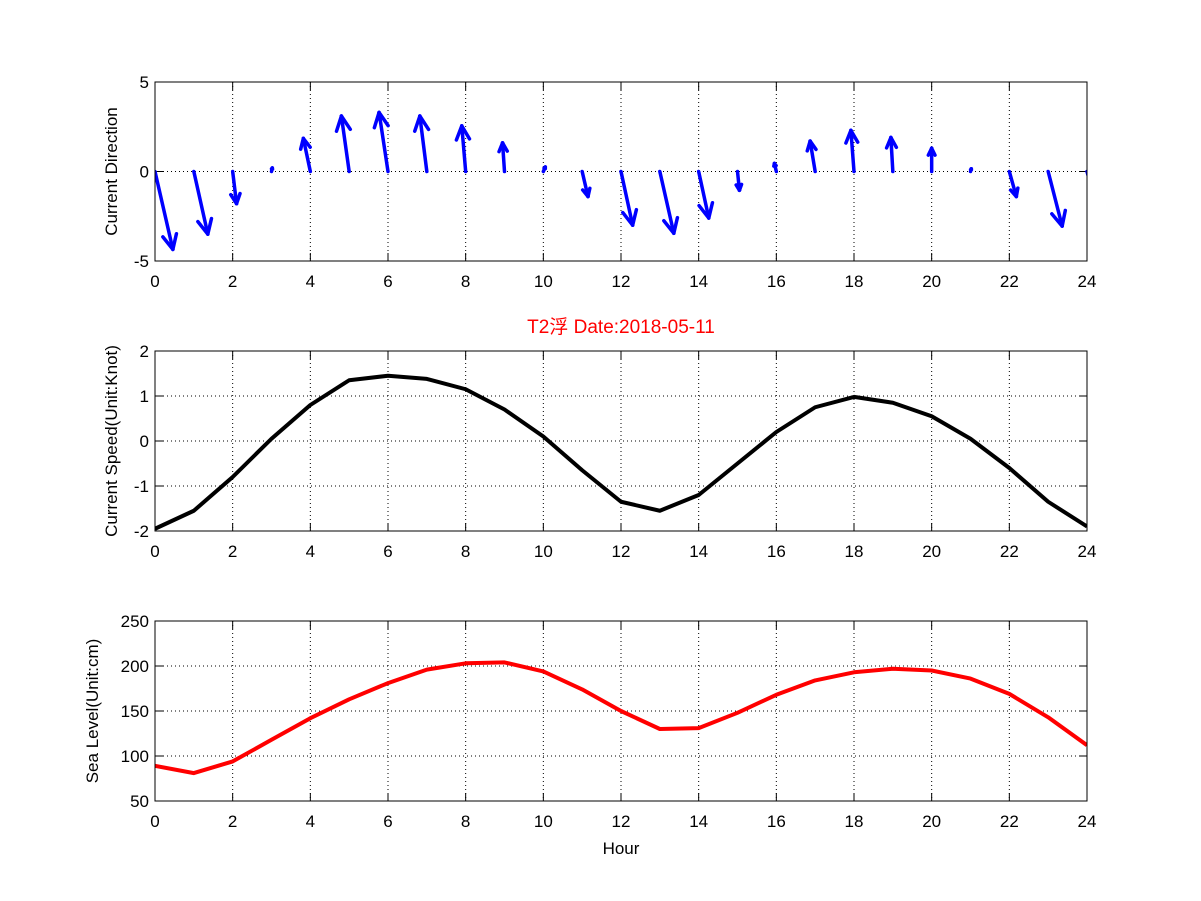 The height and width of the screenshot is (901, 1201). What do you see at coordinates (141, 486) in the screenshot?
I see `y-tick-label: -1` at bounding box center [141, 486].